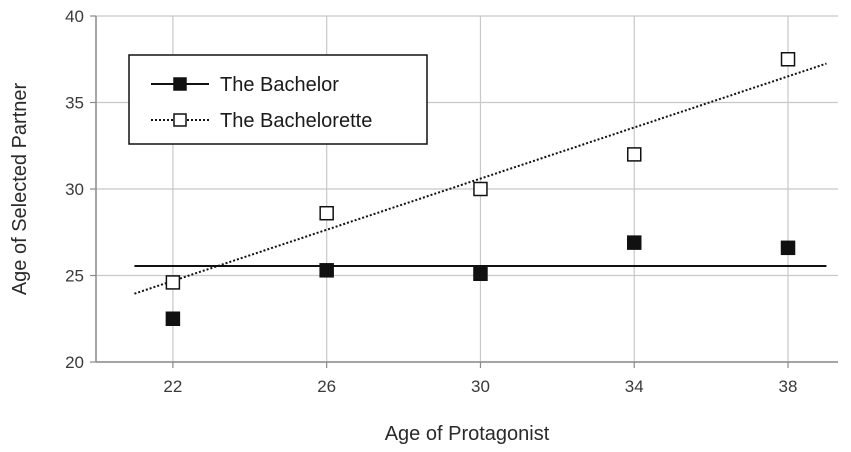 This screenshot has width=851, height=452. I want to click on x-tick-label: 26, so click(326, 386).